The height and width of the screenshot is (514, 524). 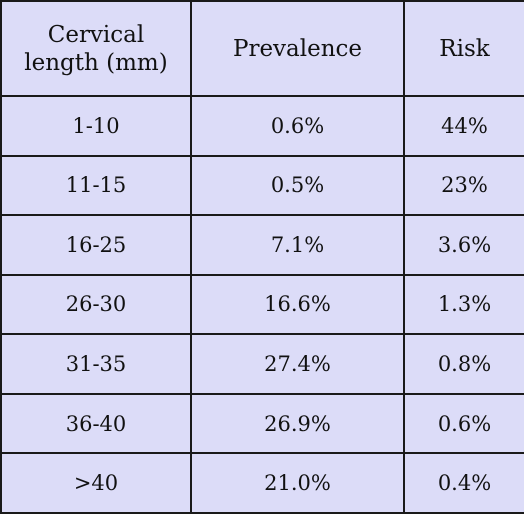 What do you see at coordinates (463, 48) in the screenshot?
I see `header-risk: Risk` at bounding box center [463, 48].